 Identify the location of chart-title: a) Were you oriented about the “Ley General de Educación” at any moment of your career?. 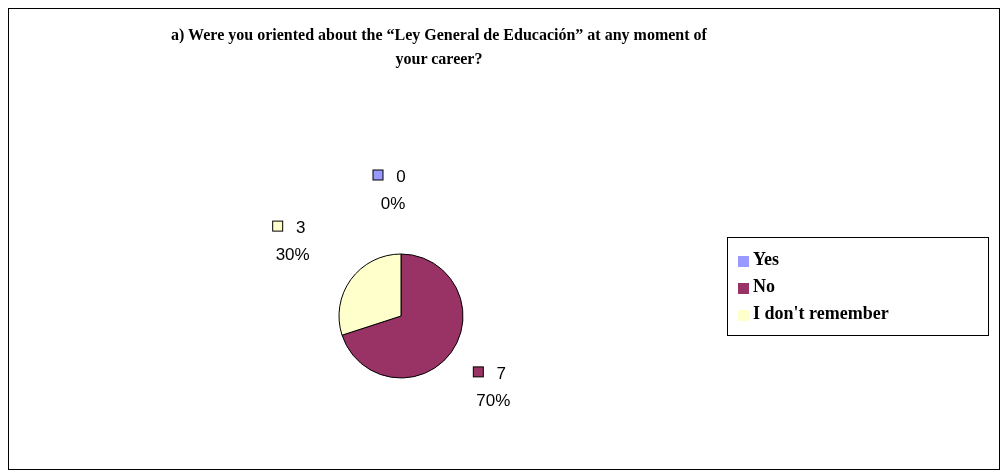
(439, 47).